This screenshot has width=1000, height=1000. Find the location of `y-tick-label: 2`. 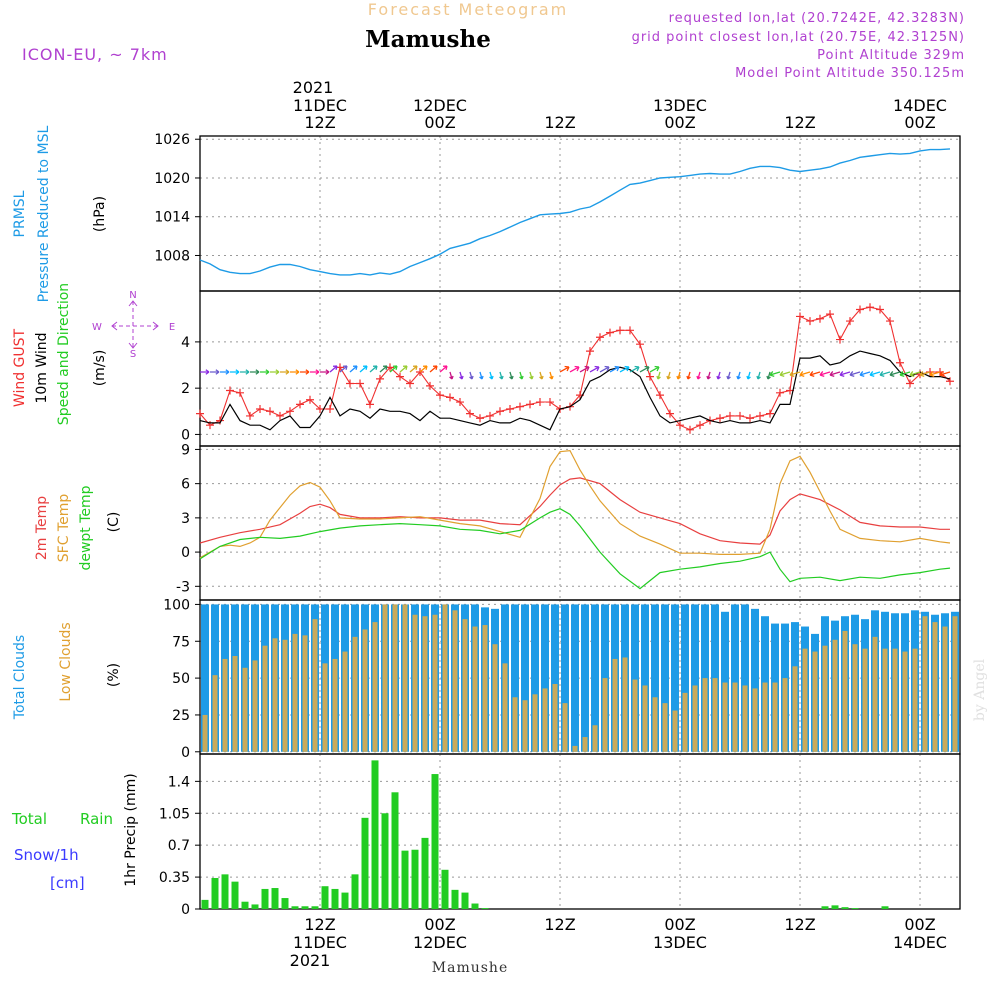

y-tick-label: 2 is located at coordinates (185, 389).